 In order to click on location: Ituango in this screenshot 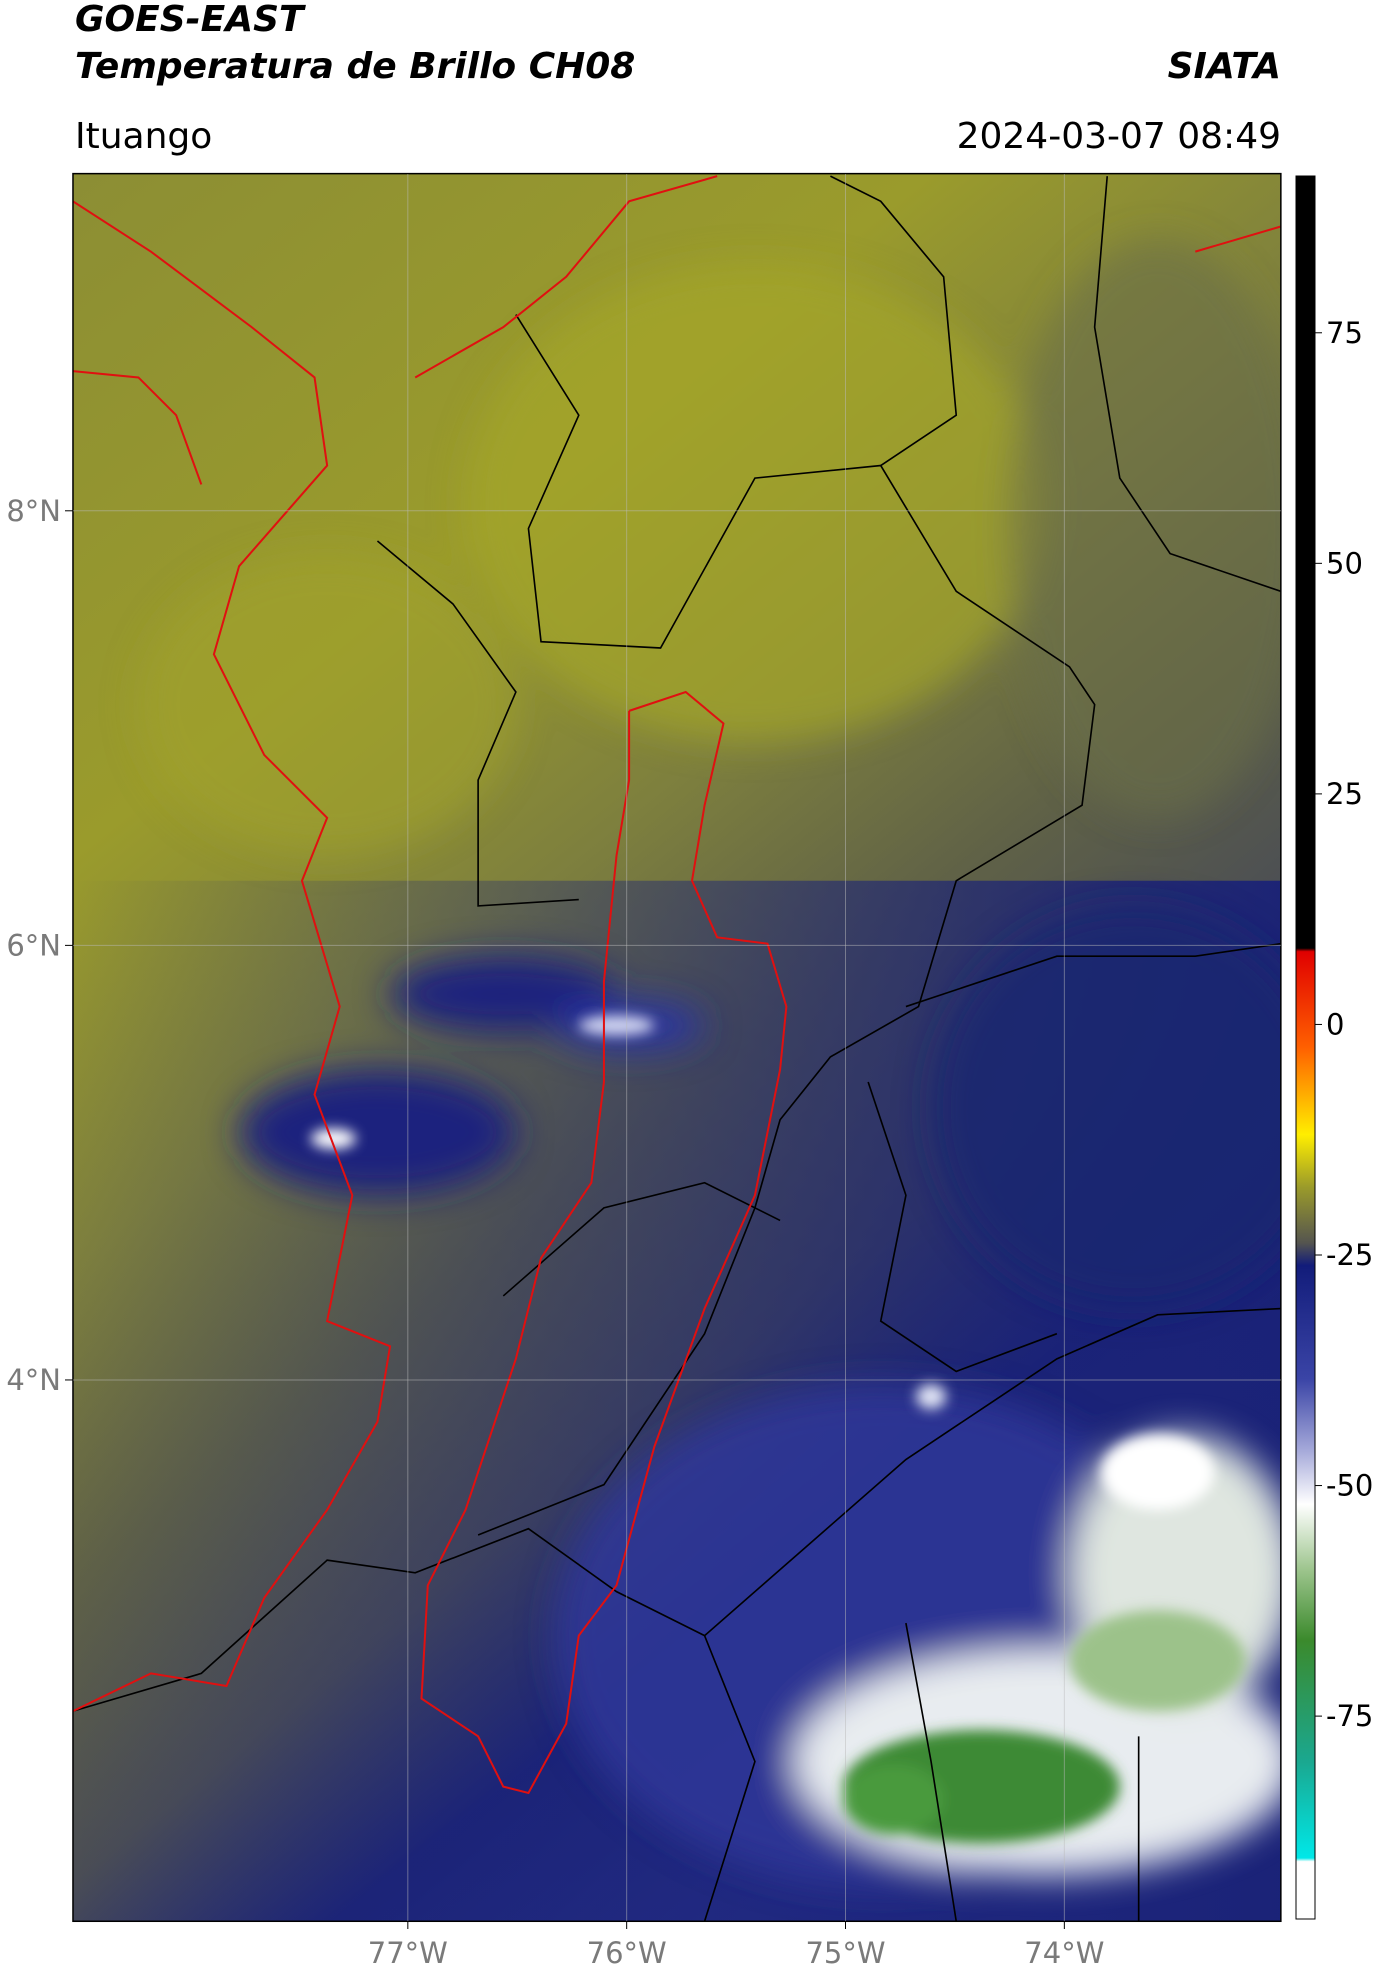, I will do `click(143, 136)`.